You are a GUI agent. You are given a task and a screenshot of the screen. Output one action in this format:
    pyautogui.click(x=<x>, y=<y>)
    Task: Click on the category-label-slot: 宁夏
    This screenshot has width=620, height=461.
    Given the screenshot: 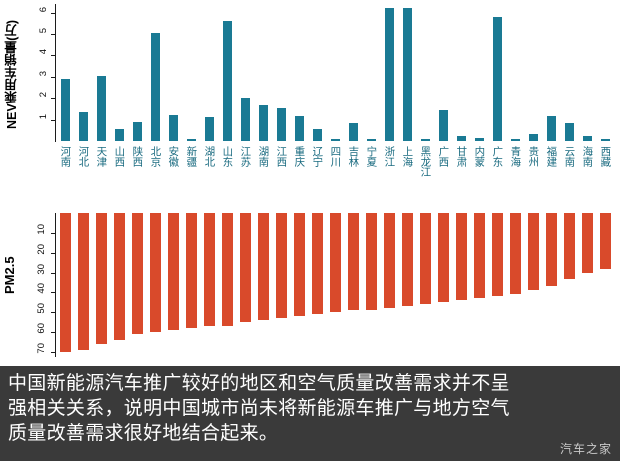 What is the action you would take?
    pyautogui.click(x=371, y=175)
    